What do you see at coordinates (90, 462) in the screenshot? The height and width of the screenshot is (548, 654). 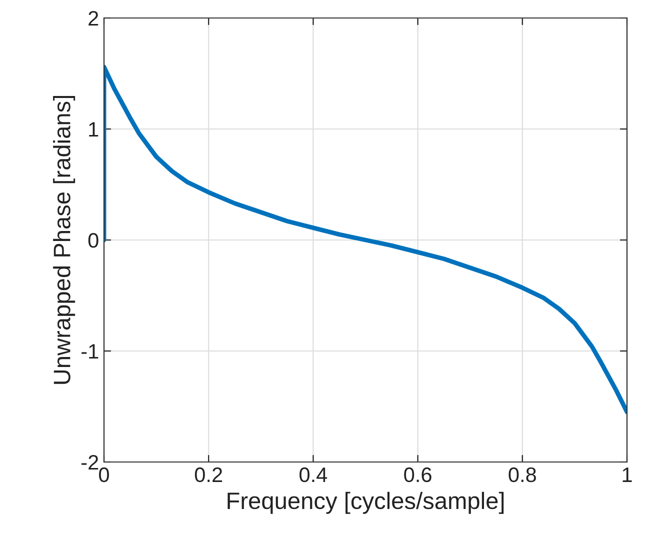 I see `y-tick-label: -2` at bounding box center [90, 462].